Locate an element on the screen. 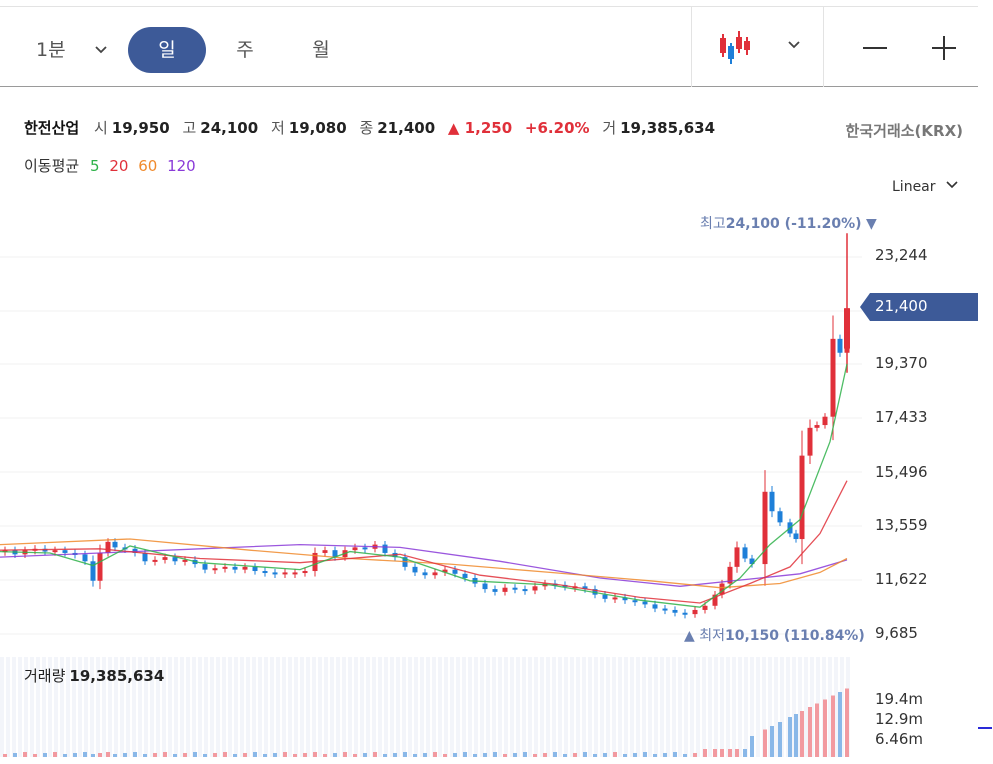  price-axis-tick: 19,370 is located at coordinates (901, 363).